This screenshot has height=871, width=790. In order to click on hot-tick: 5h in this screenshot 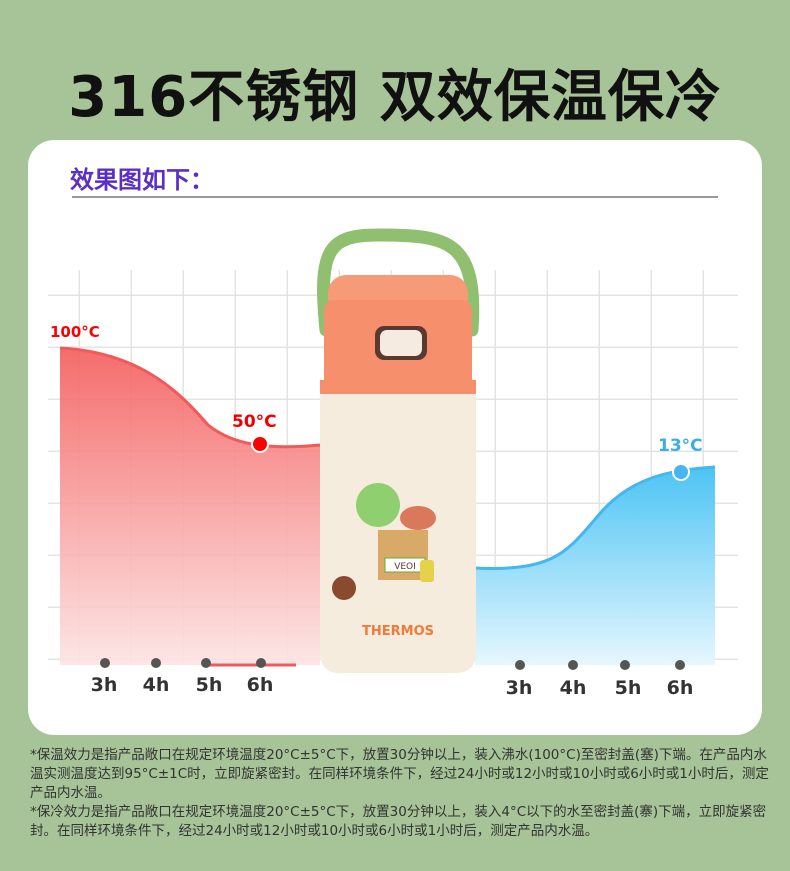, I will do `click(209, 685)`.